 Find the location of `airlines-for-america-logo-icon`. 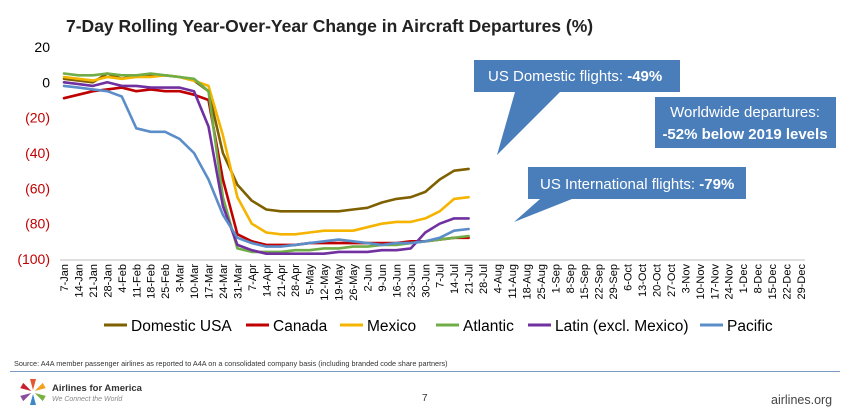

airlines-for-america-logo-icon is located at coordinates (33, 392).